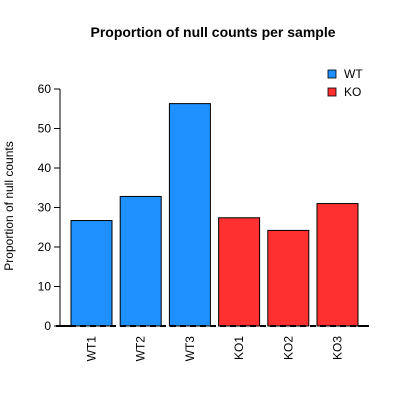 The image size is (400, 405). Describe the element at coordinates (332, 74) in the screenshot. I see `legend-swatch-wt` at that location.